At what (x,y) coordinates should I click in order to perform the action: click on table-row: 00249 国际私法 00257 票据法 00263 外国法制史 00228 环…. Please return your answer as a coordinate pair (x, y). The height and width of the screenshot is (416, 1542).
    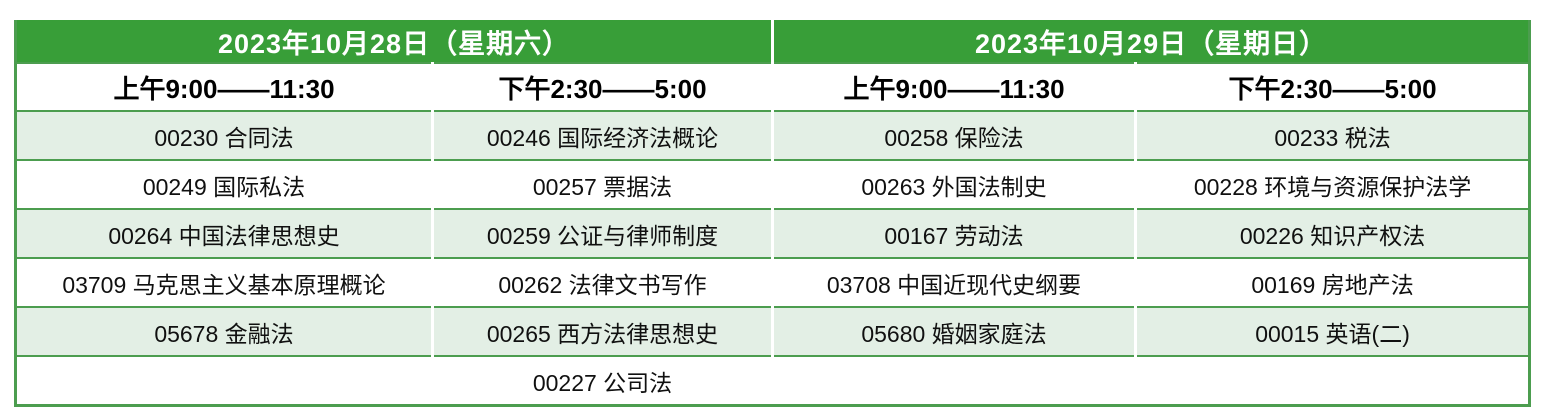
    Looking at the image, I should click on (773, 184).